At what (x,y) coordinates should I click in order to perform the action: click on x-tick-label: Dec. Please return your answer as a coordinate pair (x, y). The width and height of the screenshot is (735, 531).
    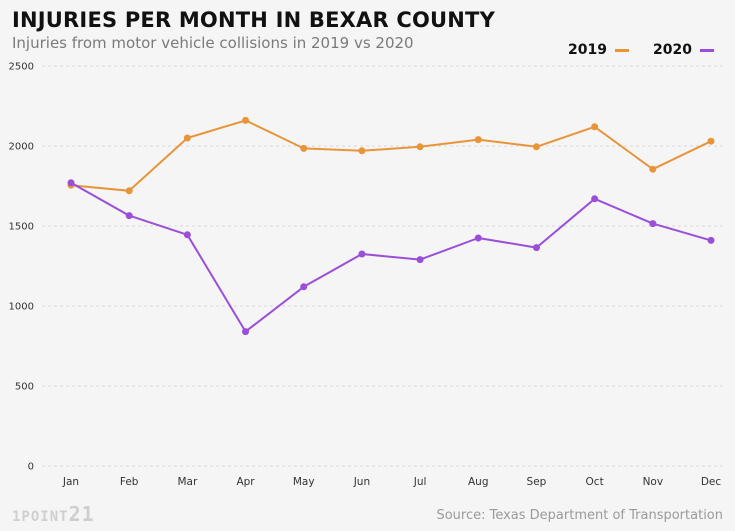
    Looking at the image, I should click on (711, 482).